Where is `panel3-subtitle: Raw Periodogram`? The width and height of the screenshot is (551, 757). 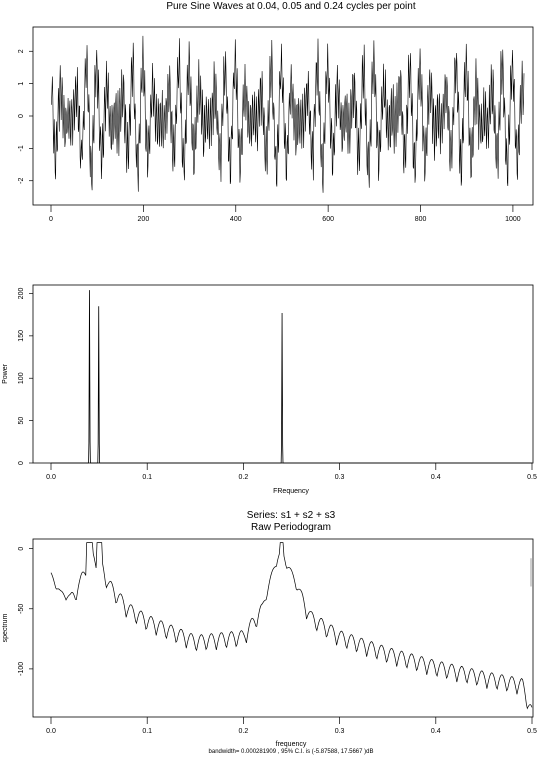
panel3-subtitle: Raw Periodogram is located at coordinates (291, 527).